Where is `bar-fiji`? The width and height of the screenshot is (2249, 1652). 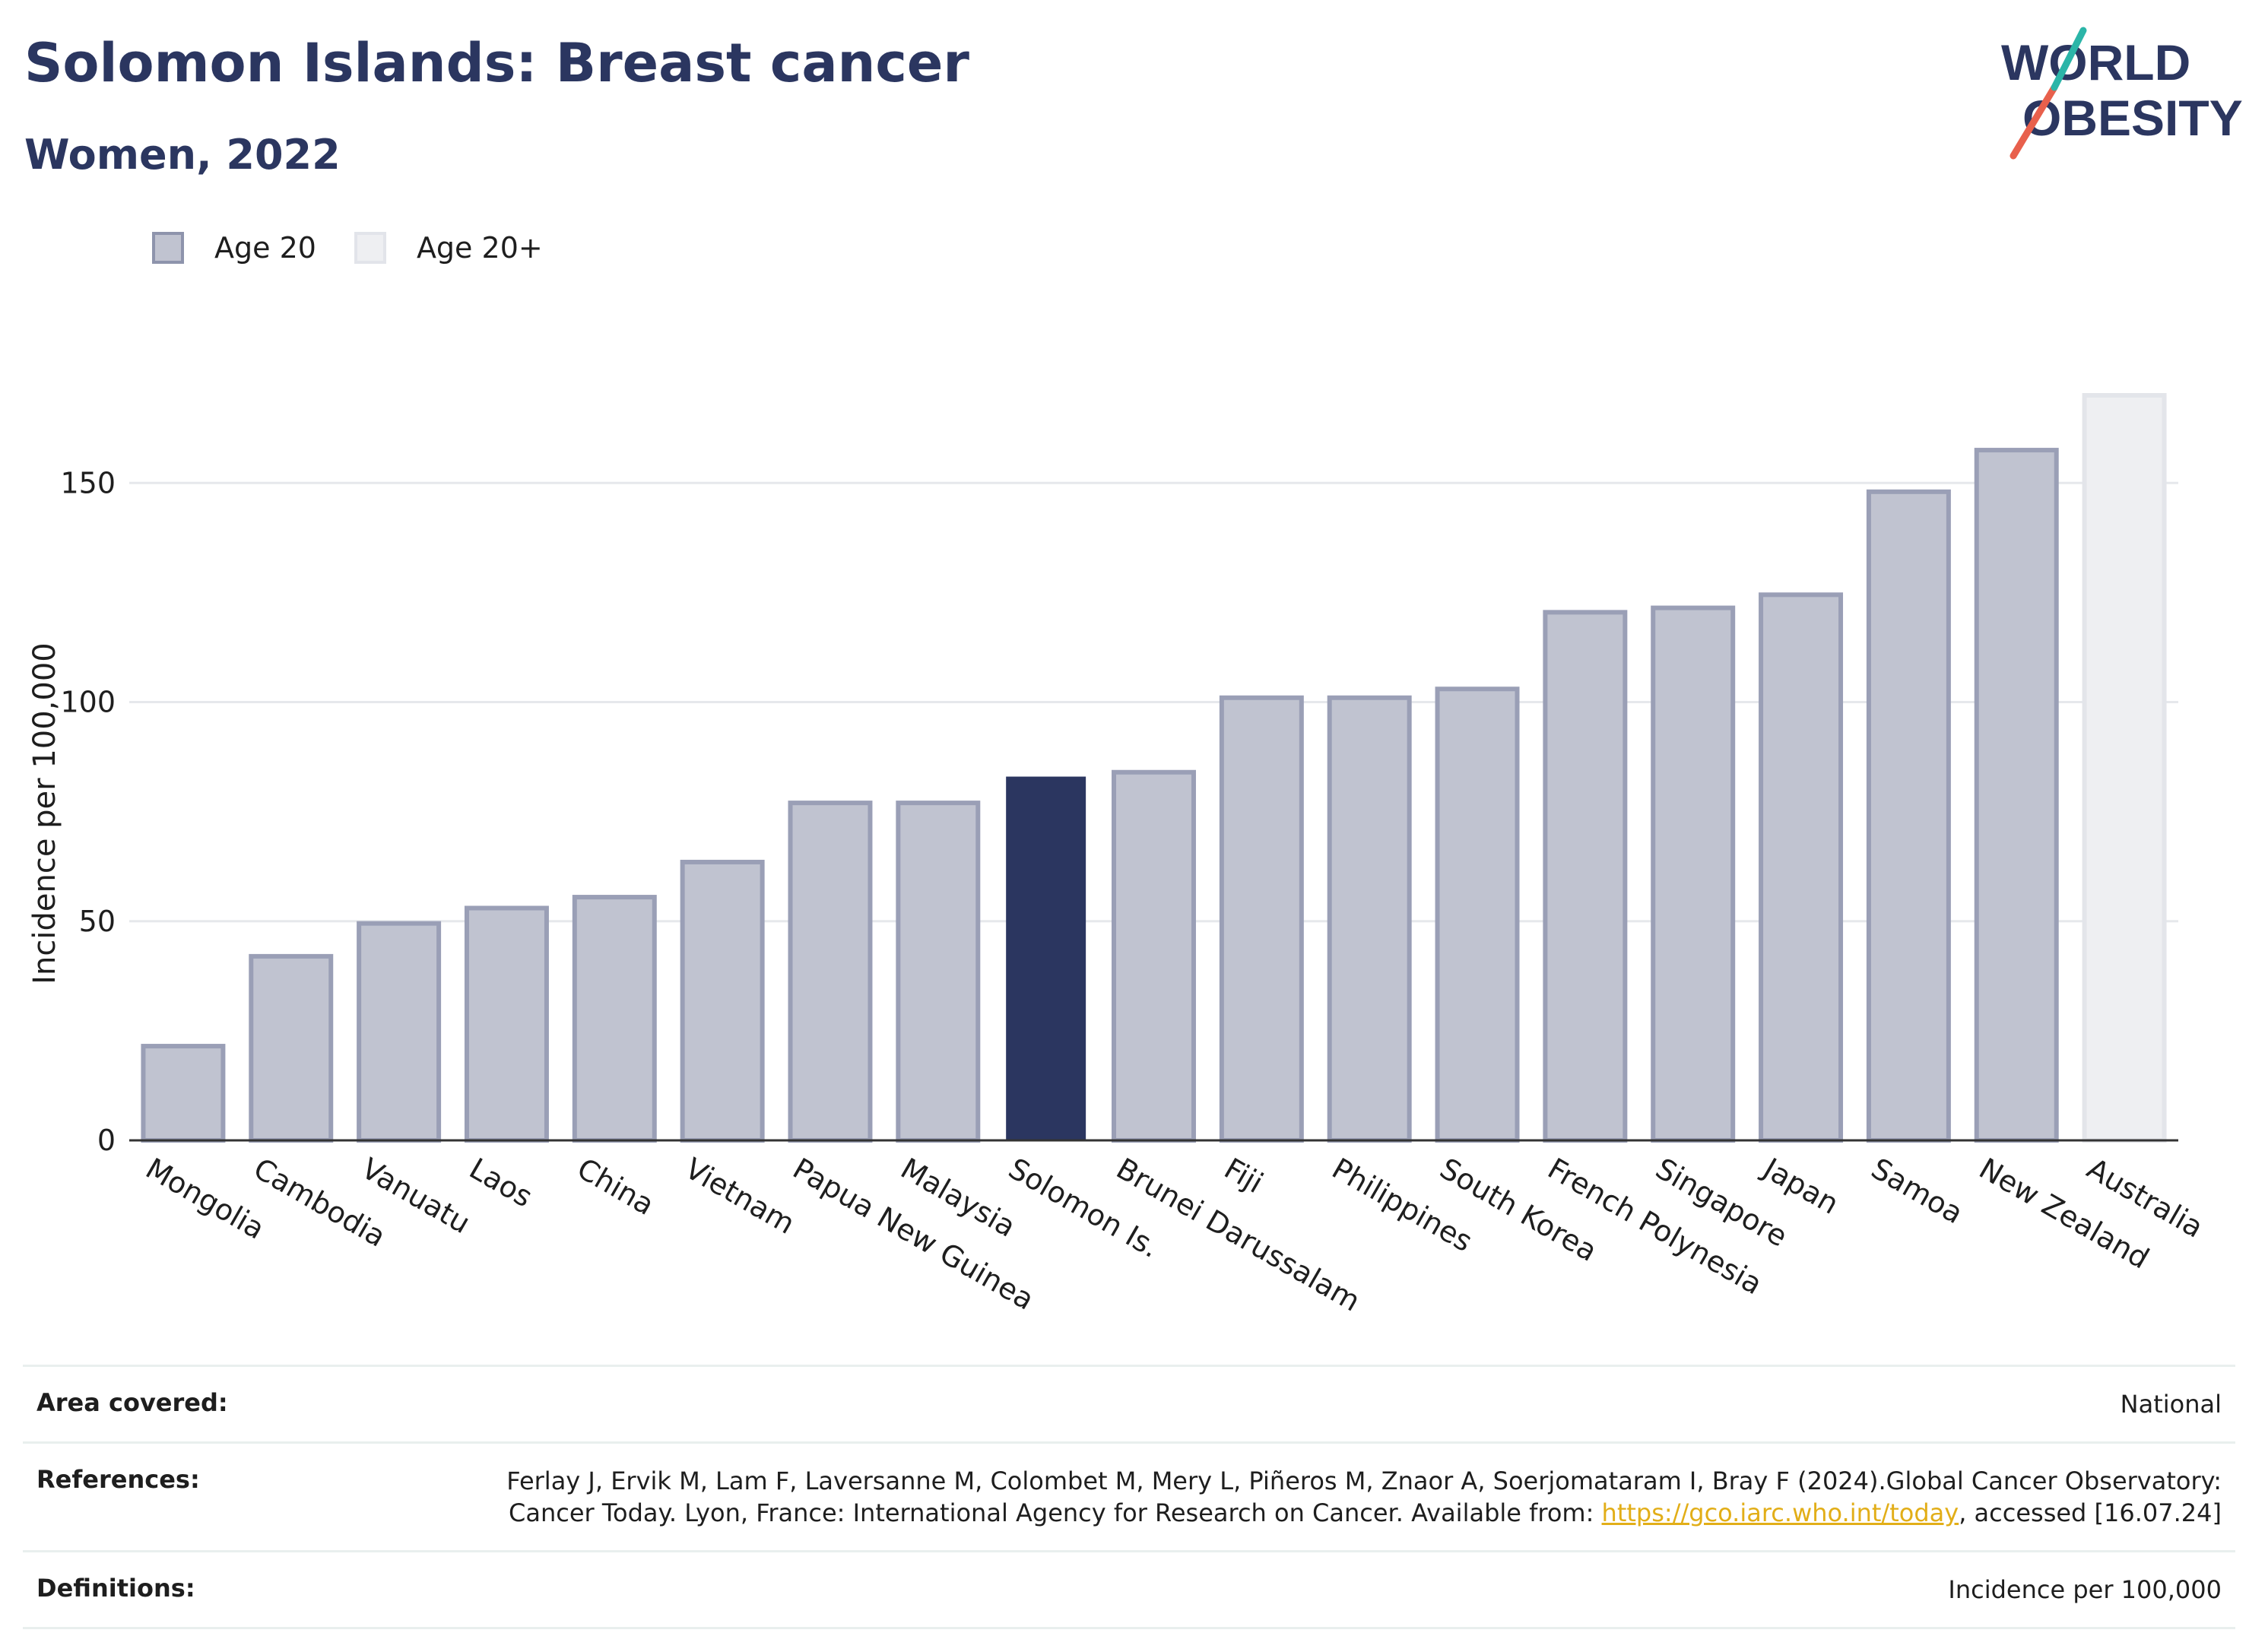 bar-fiji is located at coordinates (1261, 919).